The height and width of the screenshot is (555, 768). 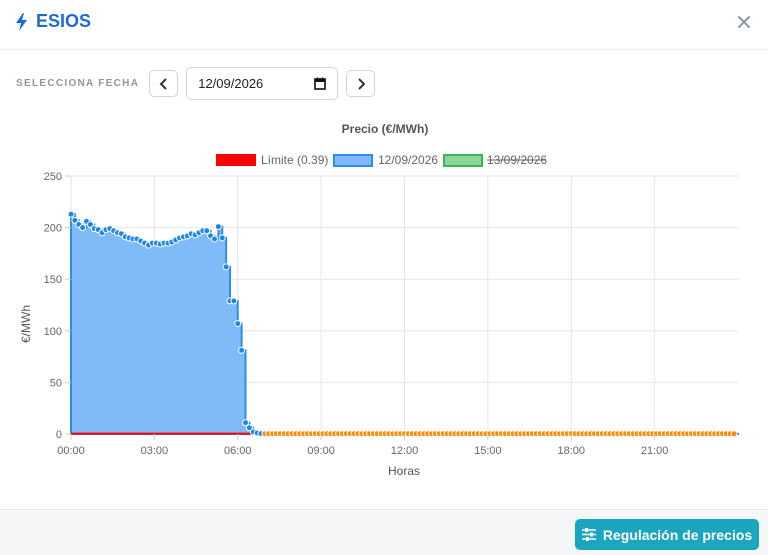 What do you see at coordinates (353, 160) in the screenshot?
I see `legend-swatch-today` at bounding box center [353, 160].